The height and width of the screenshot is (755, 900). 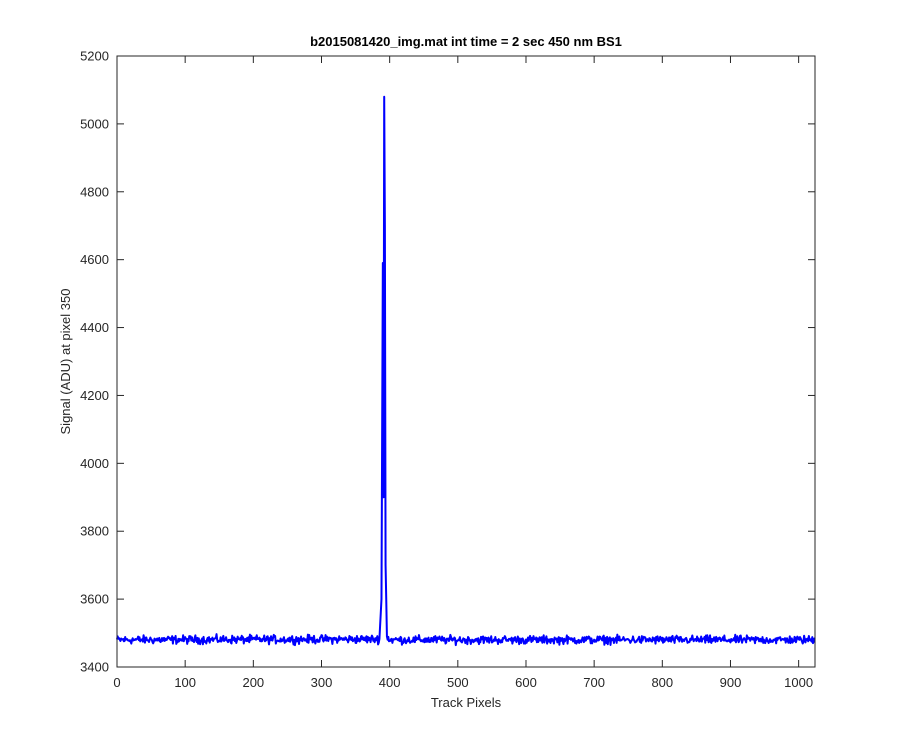 What do you see at coordinates (94, 599) in the screenshot?
I see `y-tick-label: 3600` at bounding box center [94, 599].